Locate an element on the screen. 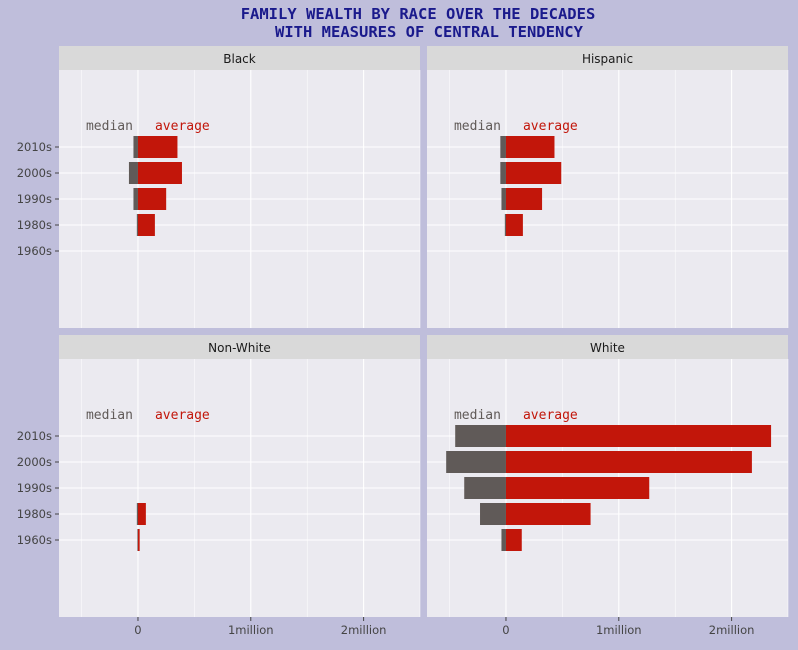  facet-strip-label: Non-White is located at coordinates (239, 348).